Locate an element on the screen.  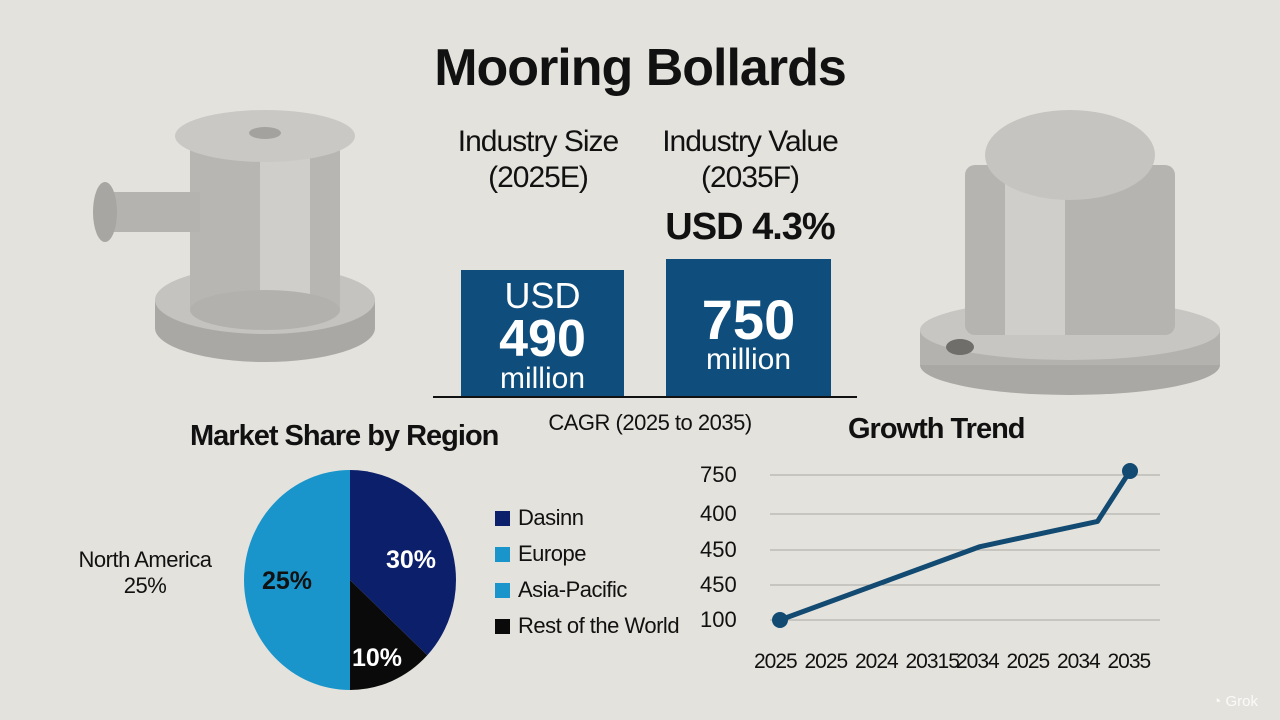
baseline-divider is located at coordinates (645, 397).